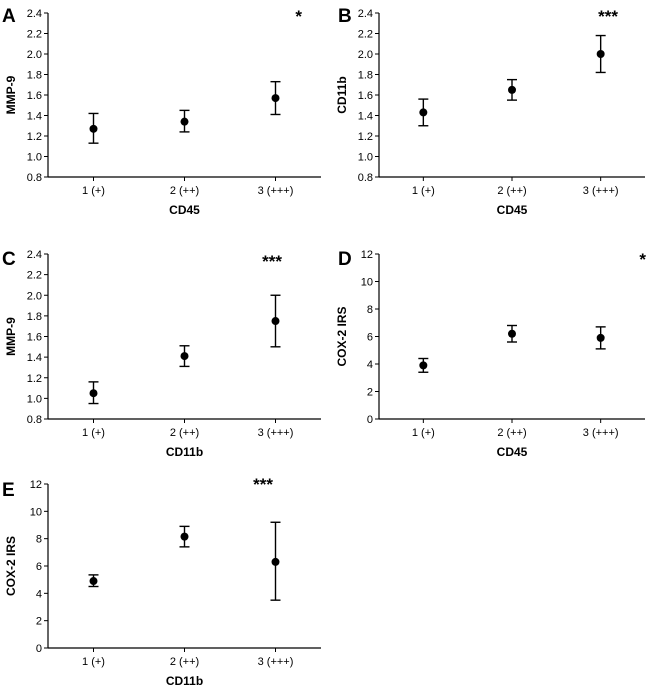 The image size is (650, 688). What do you see at coordinates (8, 490) in the screenshot?
I see `panel-letter: E` at bounding box center [8, 490].